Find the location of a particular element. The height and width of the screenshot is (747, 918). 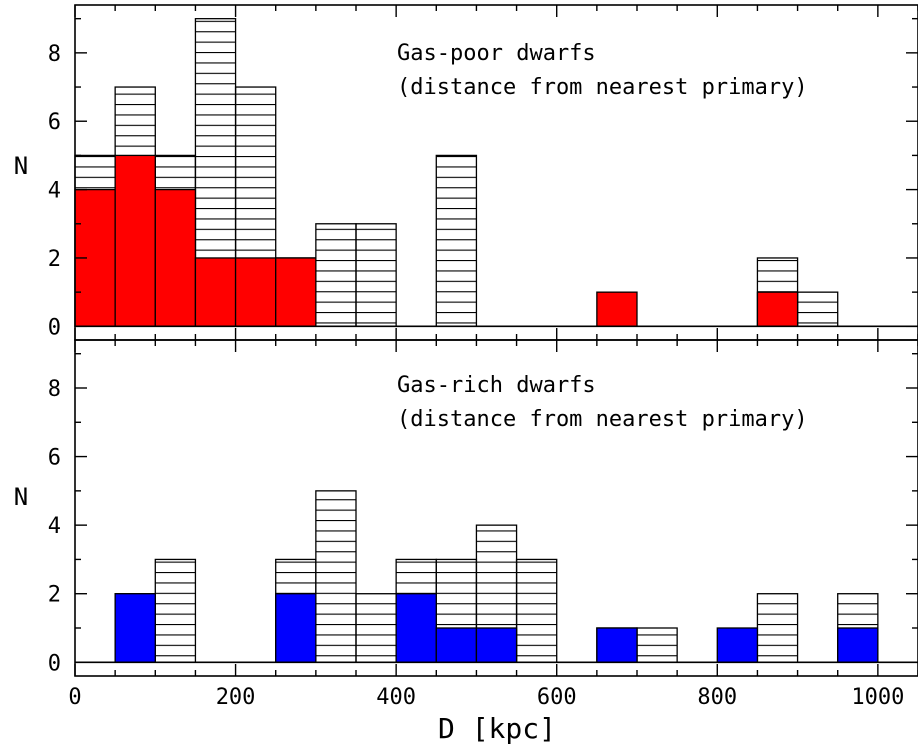

x-axis-label: D [kpc] is located at coordinates (497, 728).